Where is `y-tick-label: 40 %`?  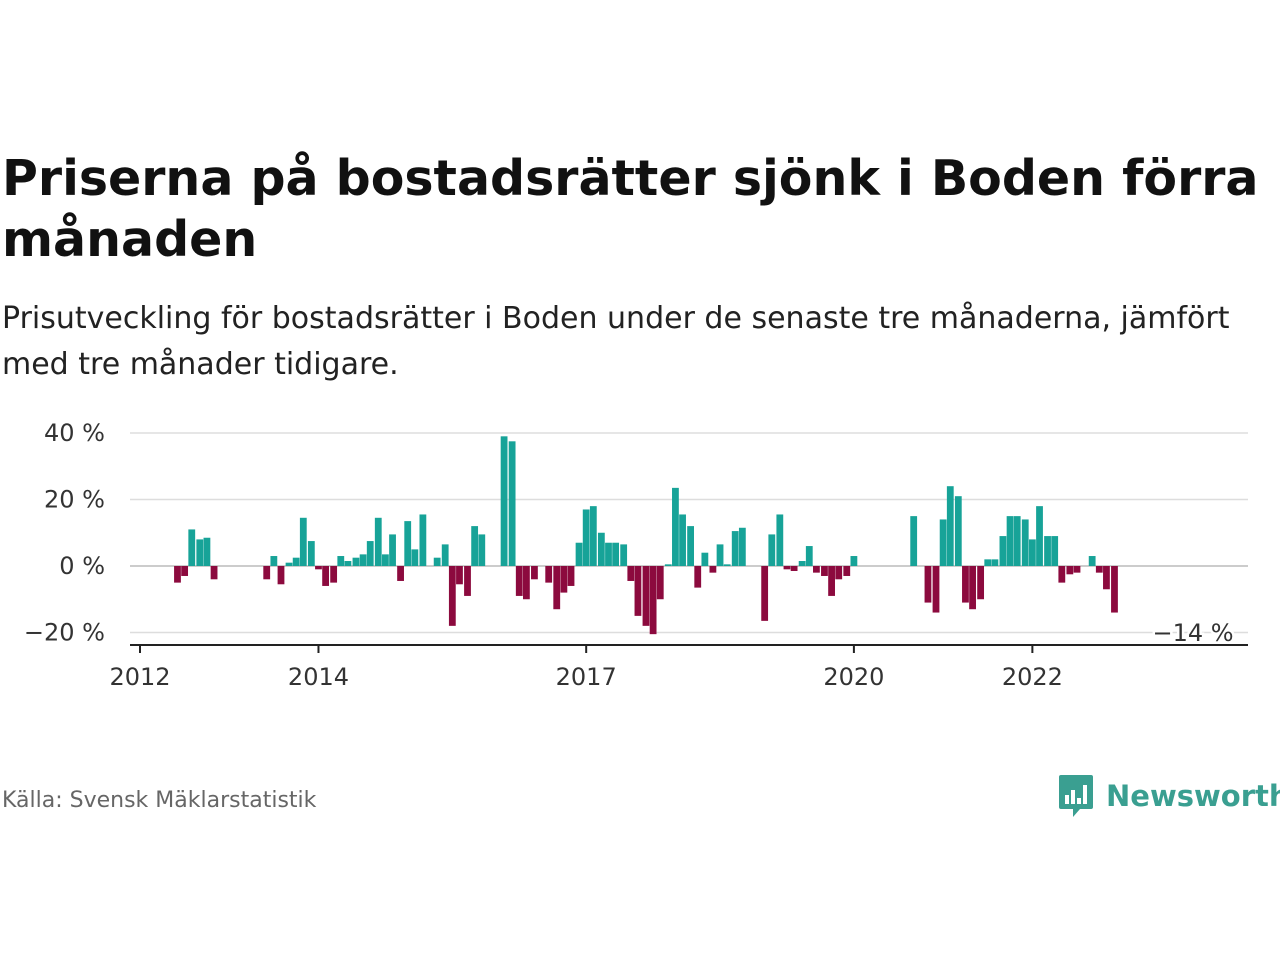
y-tick-label: 40 % is located at coordinates (74, 433).